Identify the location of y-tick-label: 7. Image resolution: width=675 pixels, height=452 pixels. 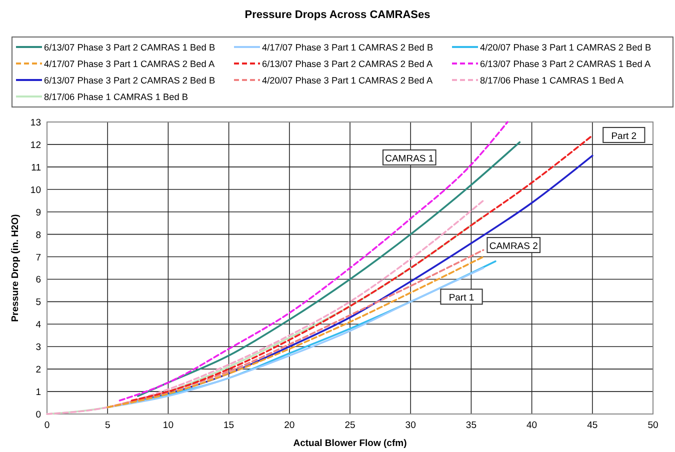
(38, 258).